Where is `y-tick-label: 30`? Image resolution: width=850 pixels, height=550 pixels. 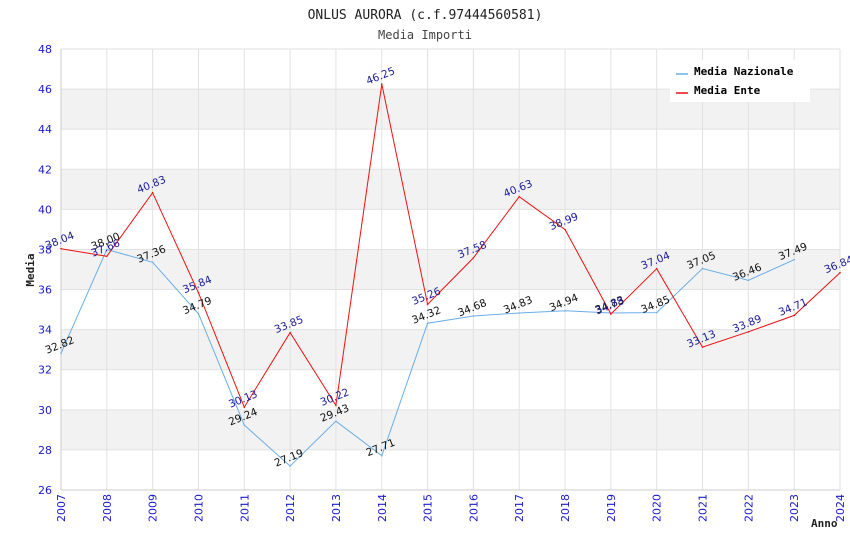 y-tick-label: 30 is located at coordinates (45, 410).